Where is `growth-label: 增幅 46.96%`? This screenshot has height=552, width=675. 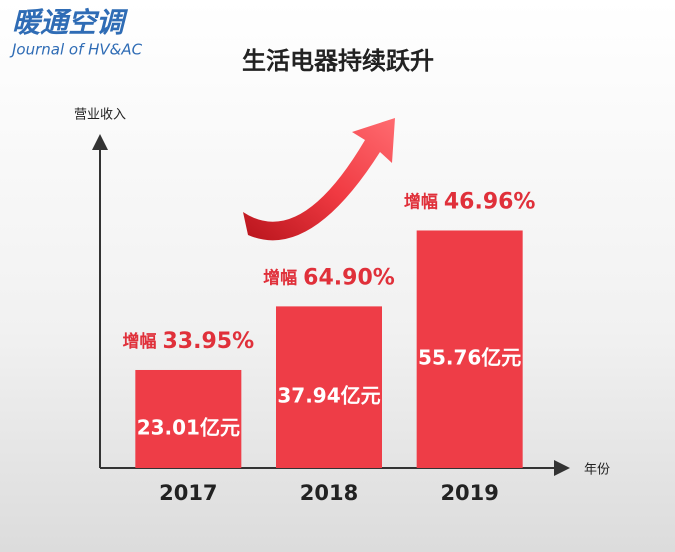 growth-label: 增幅 46.96% is located at coordinates (470, 201).